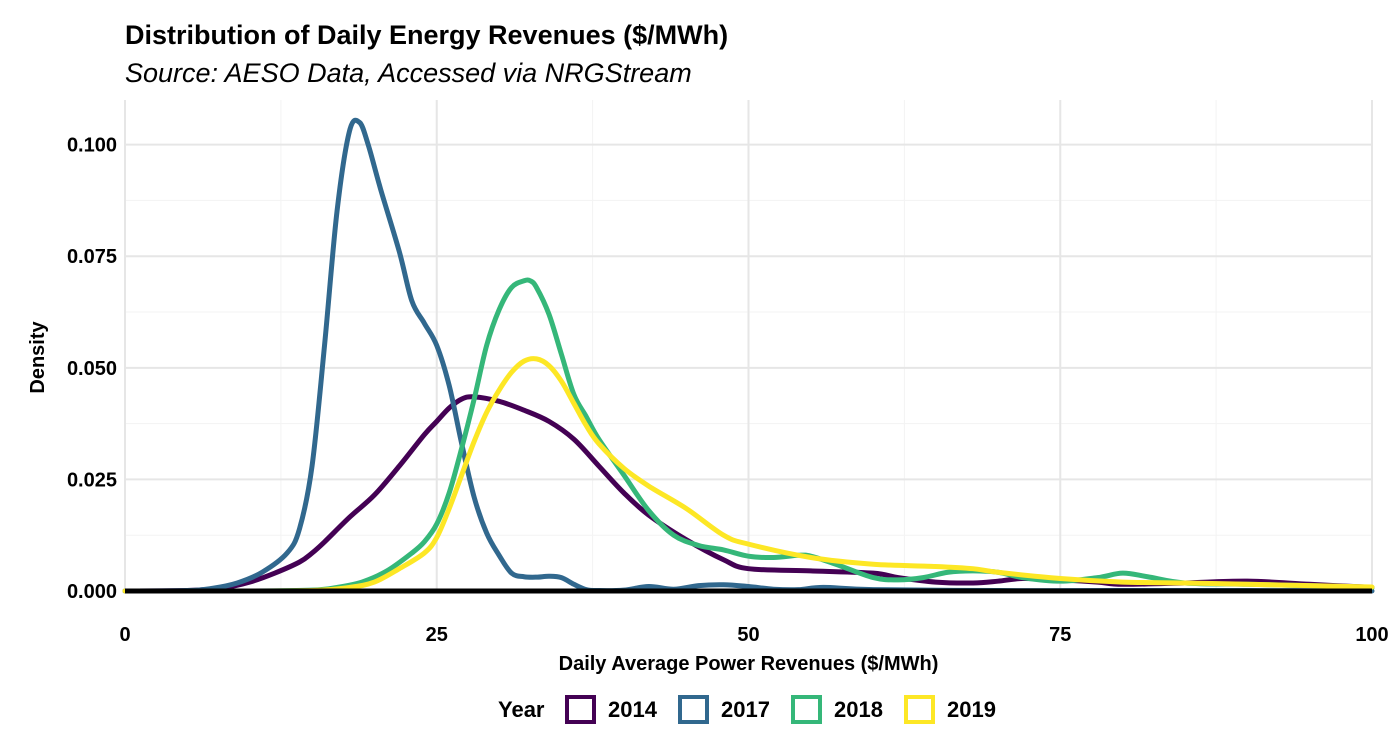 This screenshot has height=750, width=1400. Describe the element at coordinates (124, 635) in the screenshot. I see `x-tick-label: 0` at that location.